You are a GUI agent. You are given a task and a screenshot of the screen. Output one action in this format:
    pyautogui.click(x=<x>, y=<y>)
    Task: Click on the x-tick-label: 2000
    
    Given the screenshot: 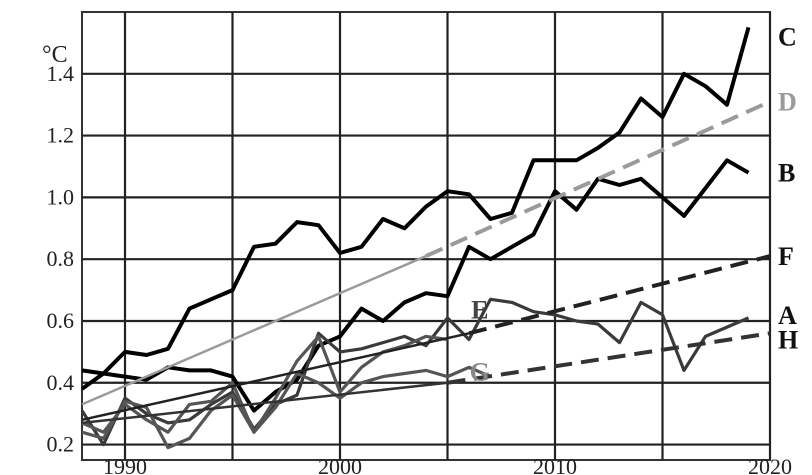 What is the action you would take?
    pyautogui.click(x=340, y=464)
    